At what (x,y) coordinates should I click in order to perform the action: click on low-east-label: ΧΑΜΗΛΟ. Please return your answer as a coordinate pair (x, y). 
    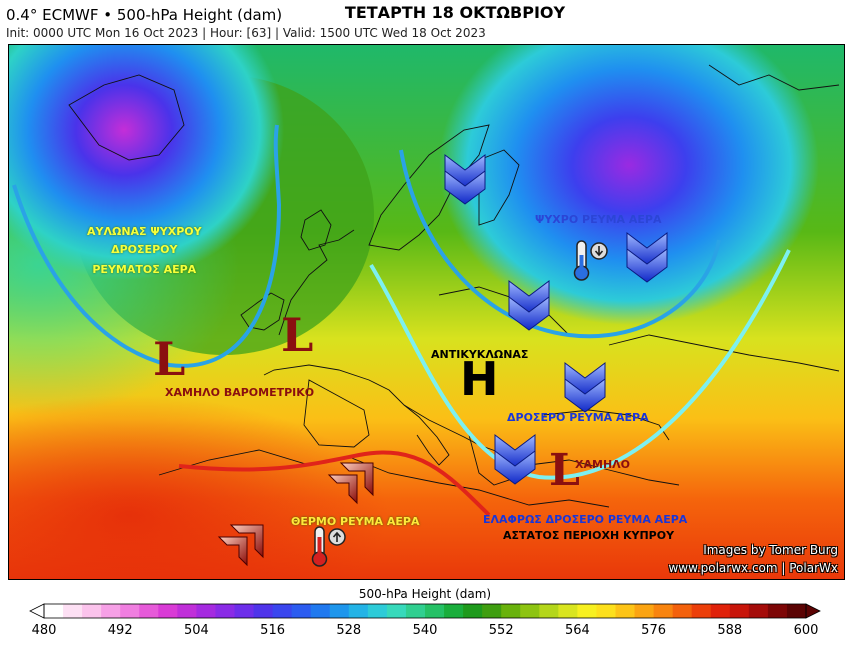
    Looking at the image, I should click on (603, 464).